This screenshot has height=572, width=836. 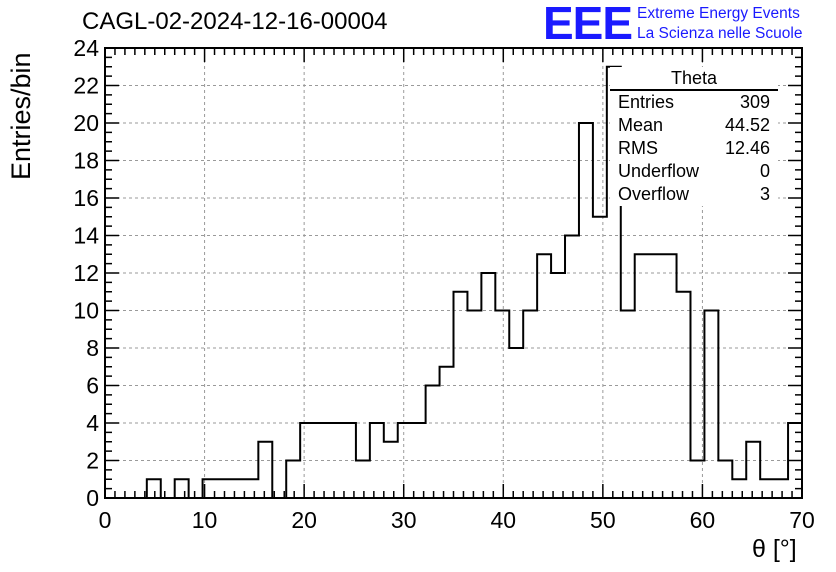 I want to click on stats-row-overflow: Overflow 3, so click(x=694, y=194).